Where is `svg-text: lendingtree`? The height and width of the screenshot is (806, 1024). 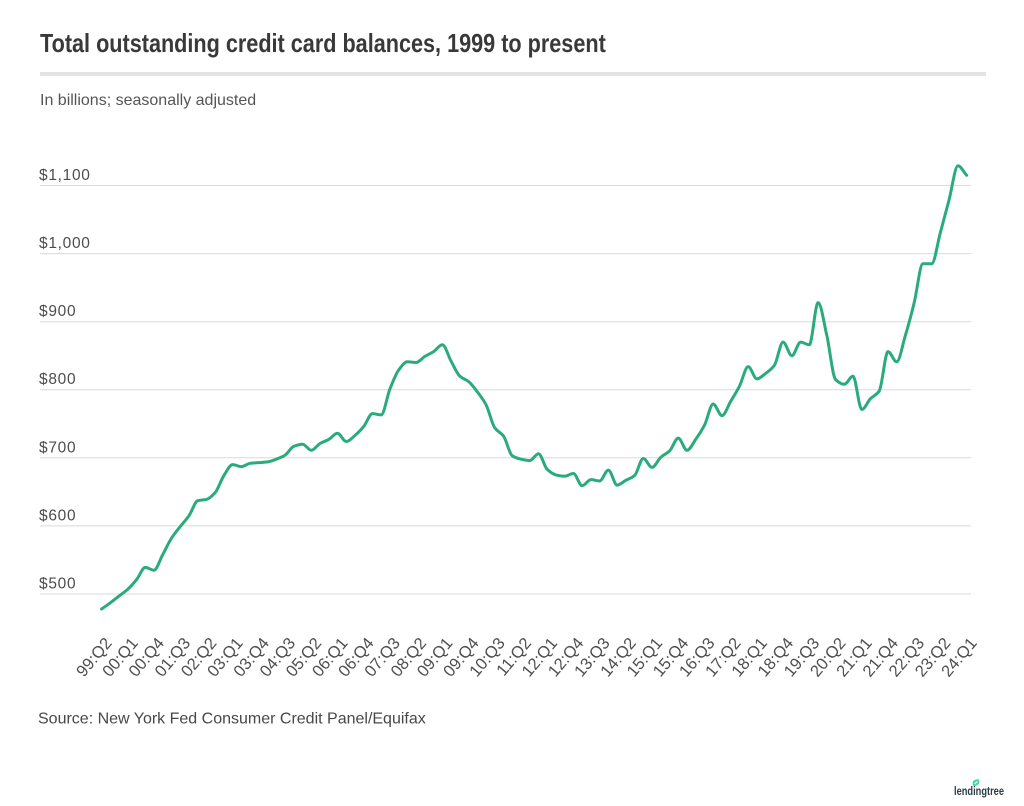
svg-text: lendingtree is located at coordinates (979, 792).